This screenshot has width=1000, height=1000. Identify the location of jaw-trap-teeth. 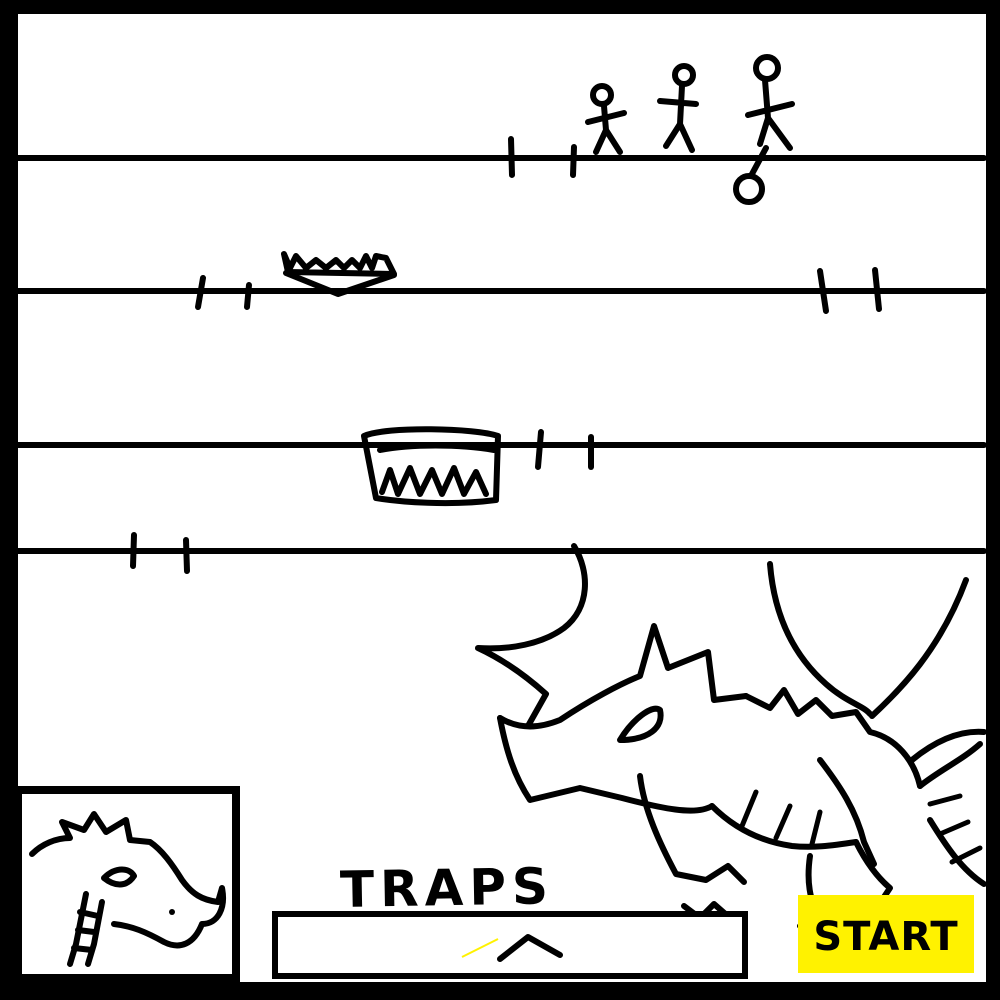
(434, 481).